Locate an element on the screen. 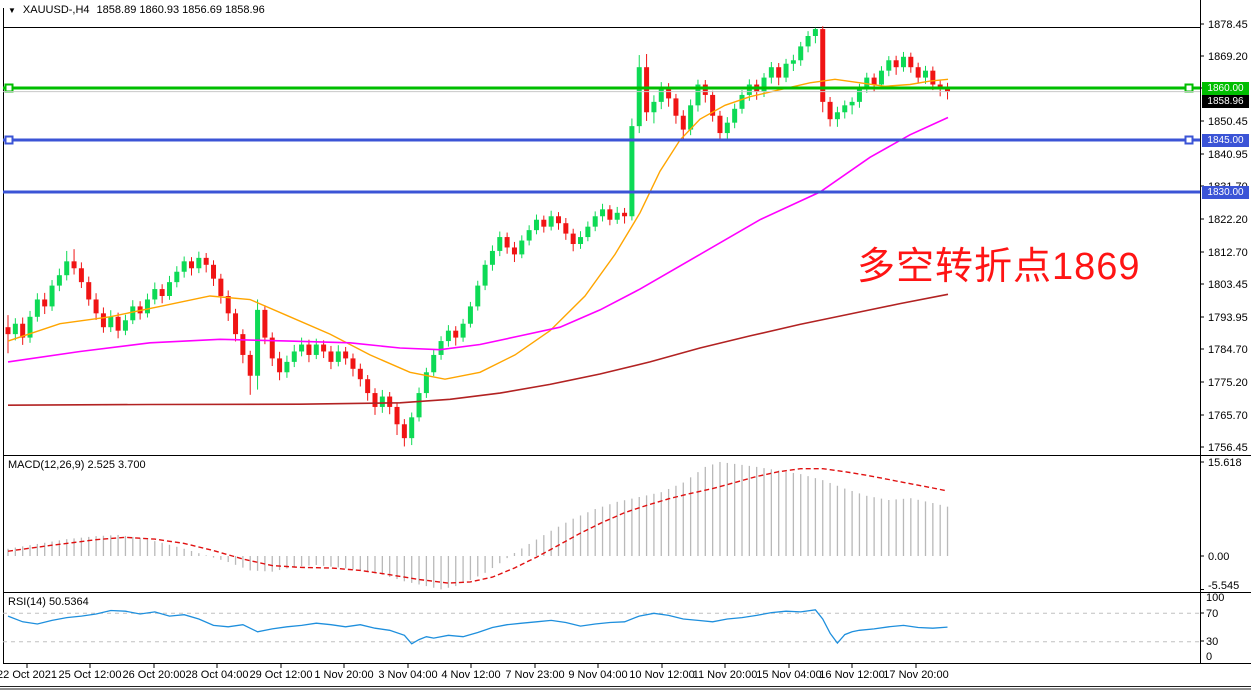 The image size is (1251, 691). svg-text: 70 is located at coordinates (1212, 614).